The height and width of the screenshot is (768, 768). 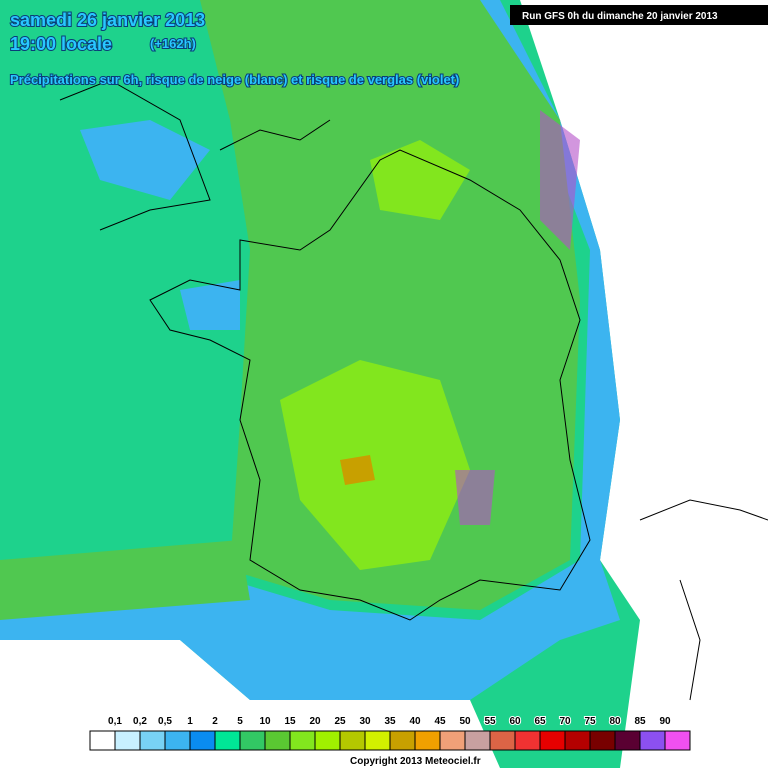 What do you see at coordinates (315, 721) in the screenshot?
I see `legend-label: 20` at bounding box center [315, 721].